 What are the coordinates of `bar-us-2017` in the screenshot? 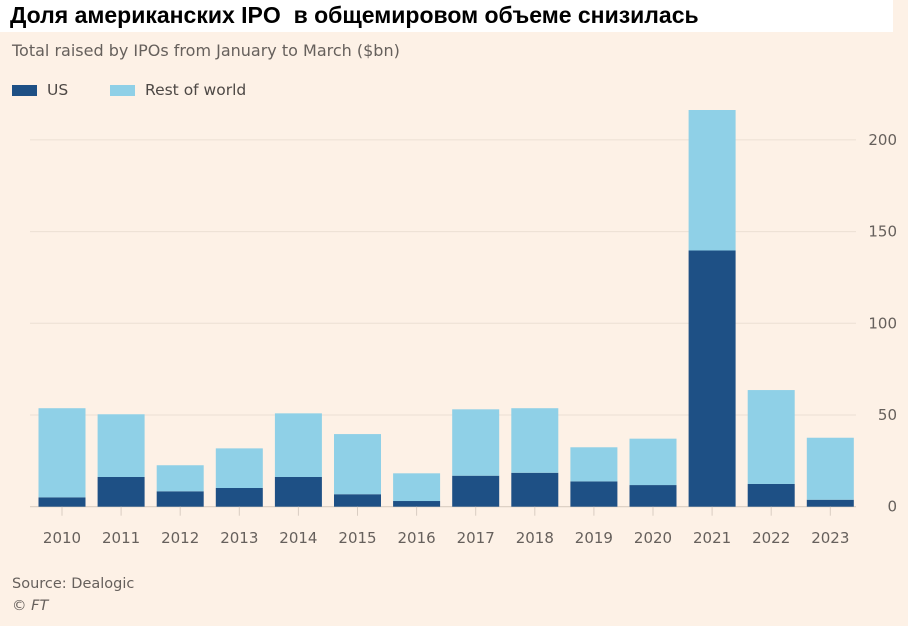 It's located at (476, 491).